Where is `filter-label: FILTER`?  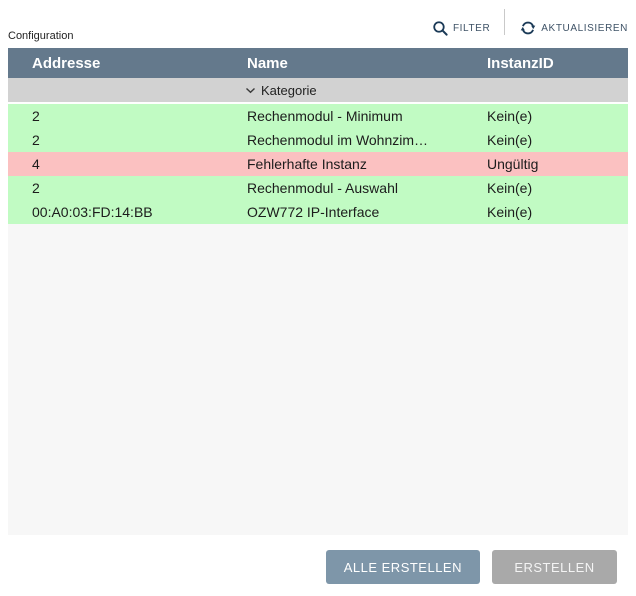 filter-label: FILTER is located at coordinates (471, 28).